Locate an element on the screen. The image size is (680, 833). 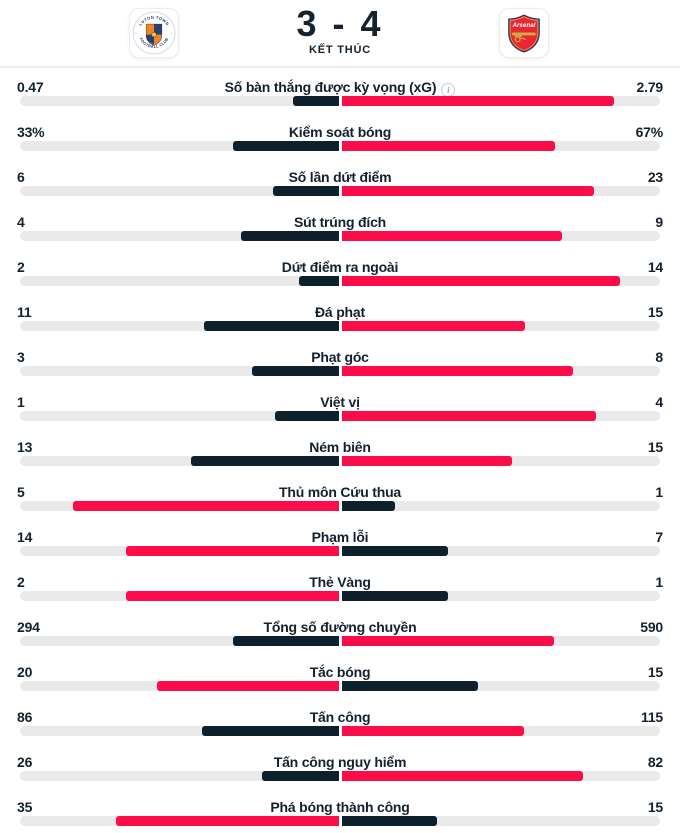
home-value: 35 is located at coordinates (25, 807).